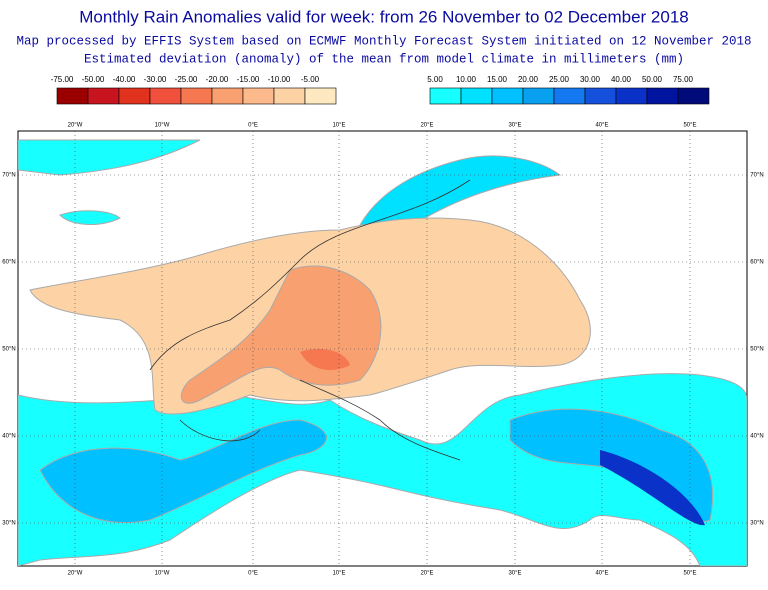 This screenshot has width=768, height=590. I want to click on legend-label: 10.00, so click(466, 79).